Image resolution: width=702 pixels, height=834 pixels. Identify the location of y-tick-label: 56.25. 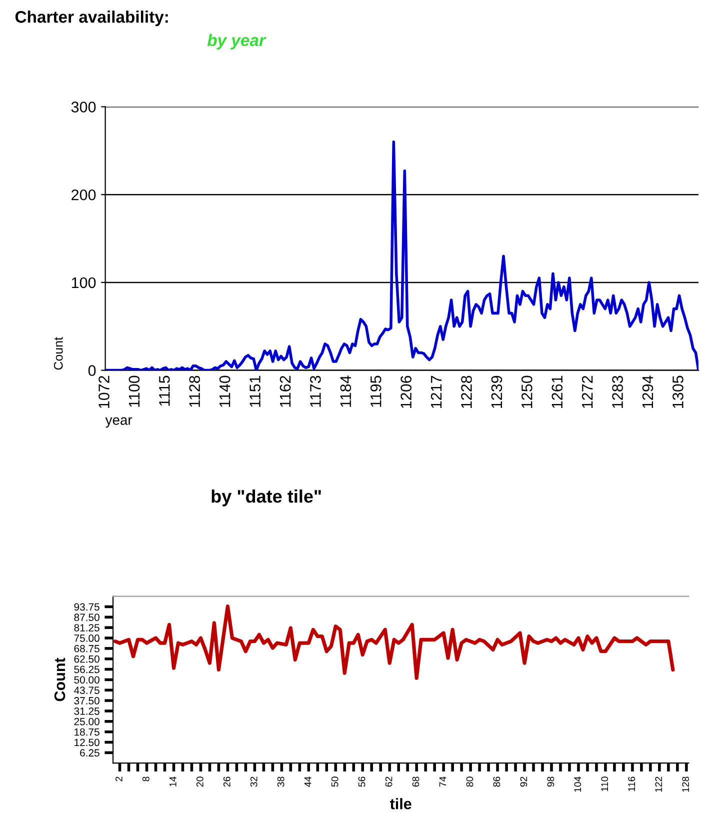
(87, 670).